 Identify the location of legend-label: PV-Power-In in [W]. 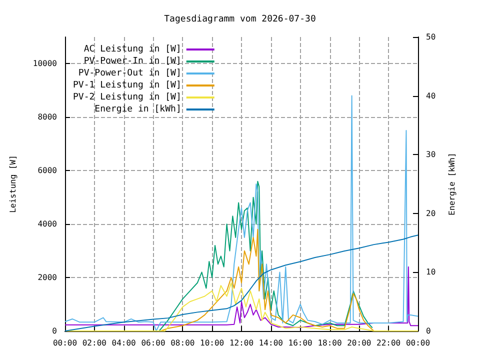
(133, 61).